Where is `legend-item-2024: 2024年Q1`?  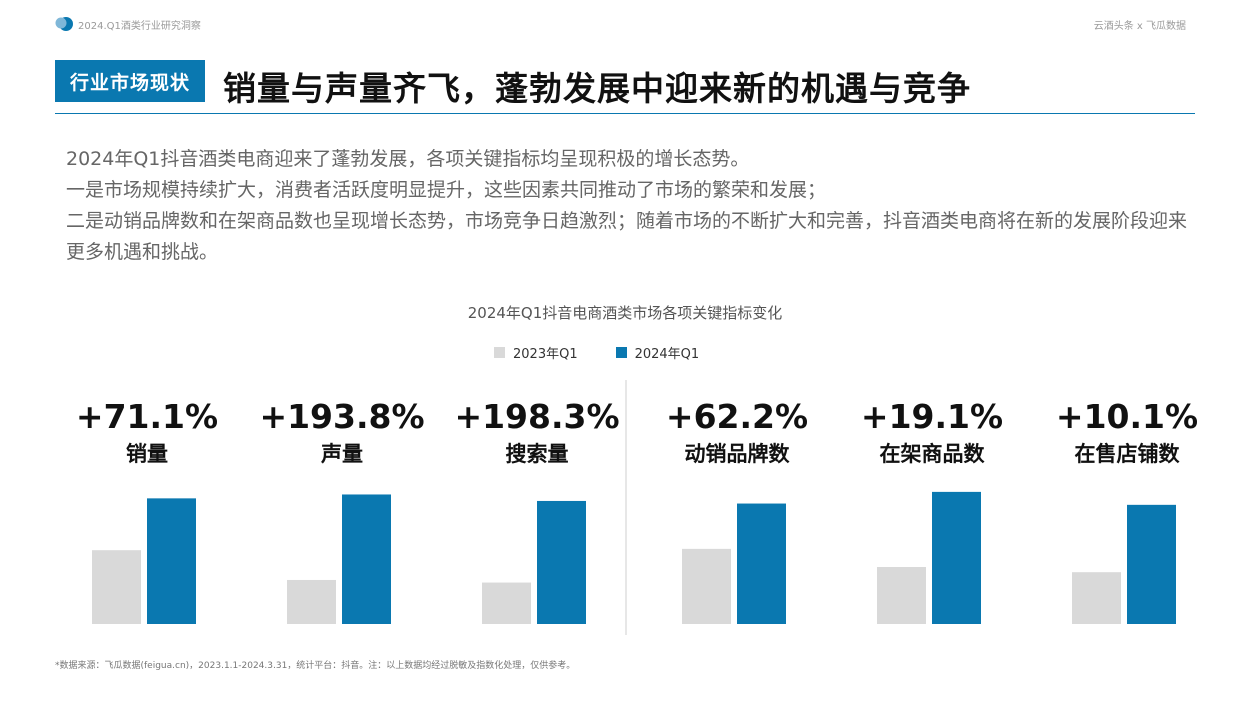
legend-item-2024: 2024年Q1 is located at coordinates (657, 352).